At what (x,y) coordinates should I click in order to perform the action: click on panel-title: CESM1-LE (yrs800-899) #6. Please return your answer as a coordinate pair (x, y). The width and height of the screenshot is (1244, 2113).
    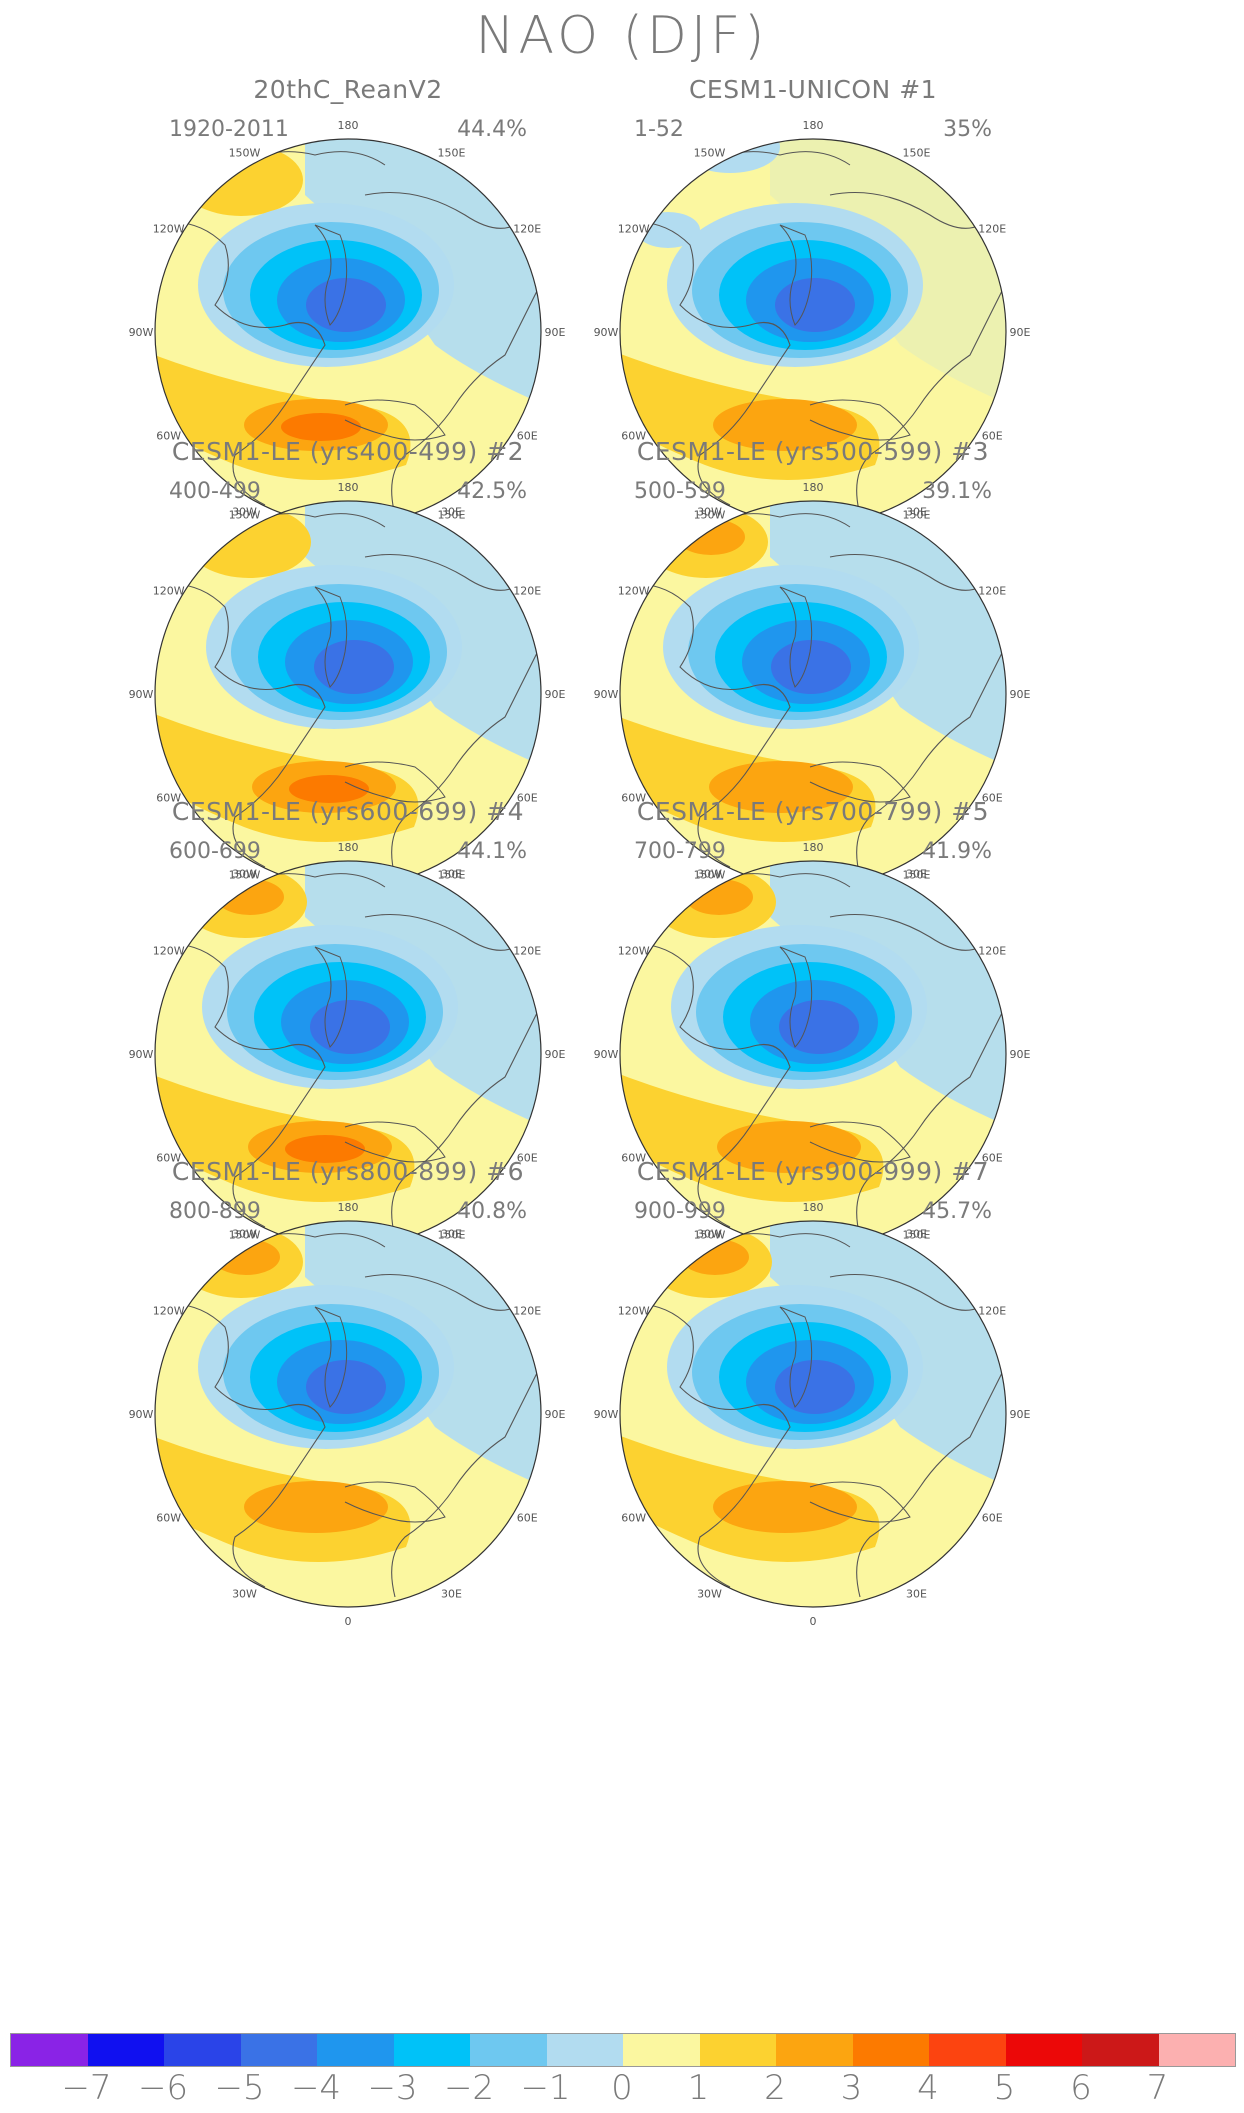
    Looking at the image, I should click on (348, 1171).